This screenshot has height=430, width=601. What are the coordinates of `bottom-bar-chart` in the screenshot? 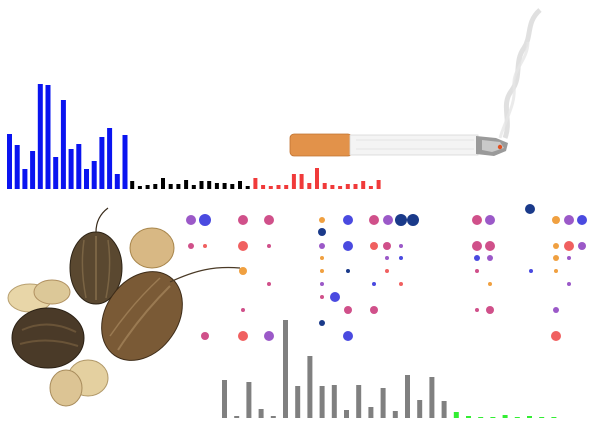 It's located at (389, 369).